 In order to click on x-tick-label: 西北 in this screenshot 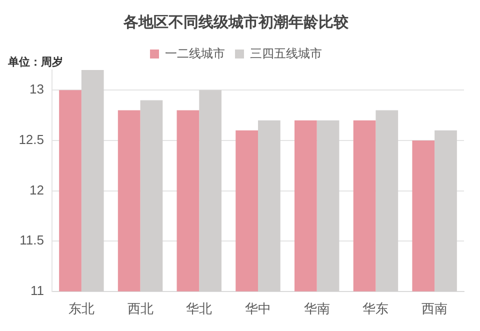, I will do `click(140, 308)`.